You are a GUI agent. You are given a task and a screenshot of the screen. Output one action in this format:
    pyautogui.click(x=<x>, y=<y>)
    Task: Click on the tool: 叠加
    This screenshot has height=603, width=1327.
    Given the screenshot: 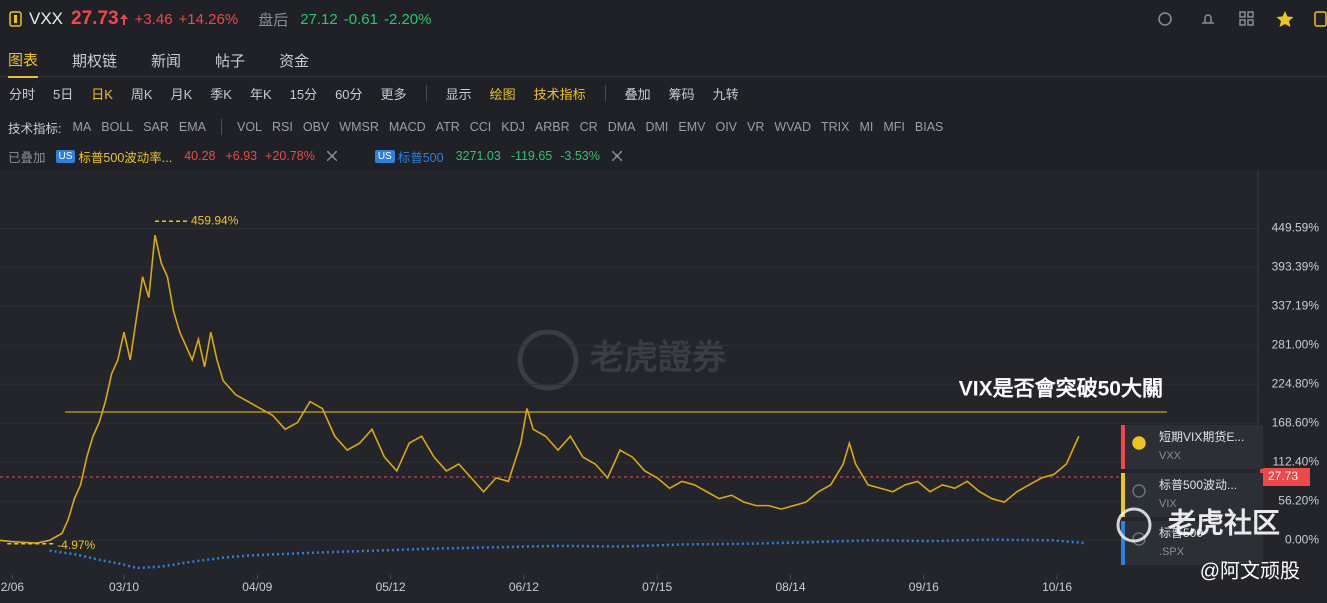 What is the action you would take?
    pyautogui.click(x=637, y=94)
    